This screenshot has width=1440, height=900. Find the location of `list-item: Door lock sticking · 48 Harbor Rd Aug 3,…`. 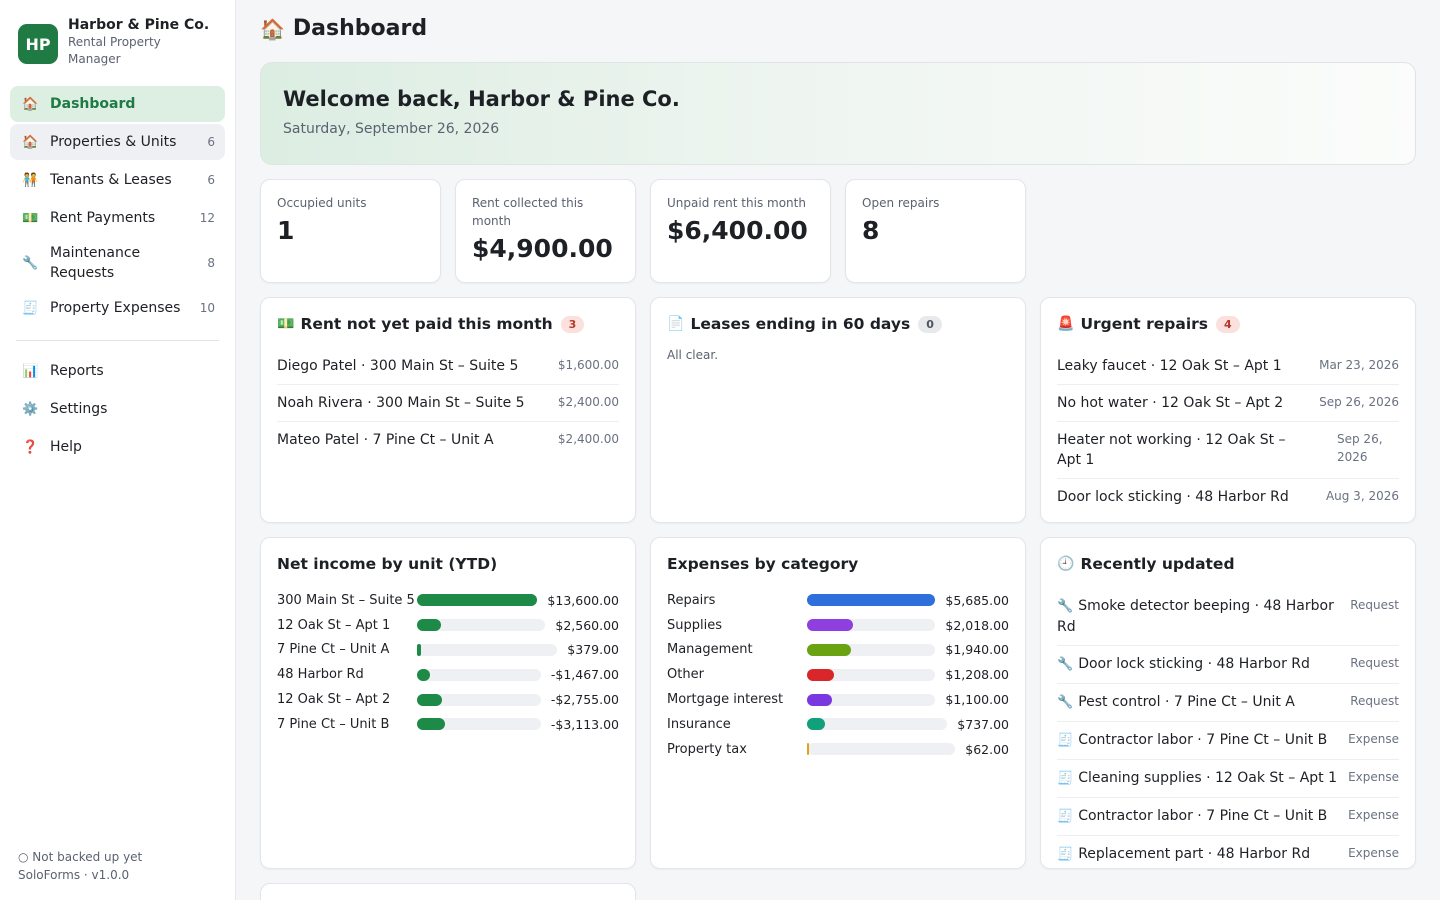

list-item: Door lock sticking · 48 Harbor Rd Aug 3,… is located at coordinates (1228, 497).